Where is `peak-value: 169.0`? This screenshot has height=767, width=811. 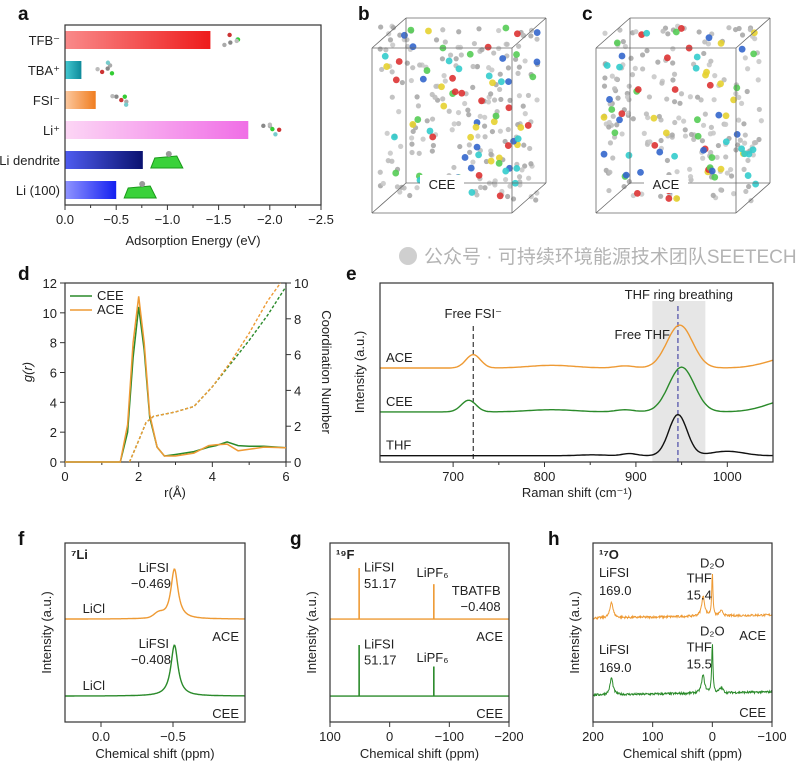
peak-value: 169.0 is located at coordinates (615, 667).